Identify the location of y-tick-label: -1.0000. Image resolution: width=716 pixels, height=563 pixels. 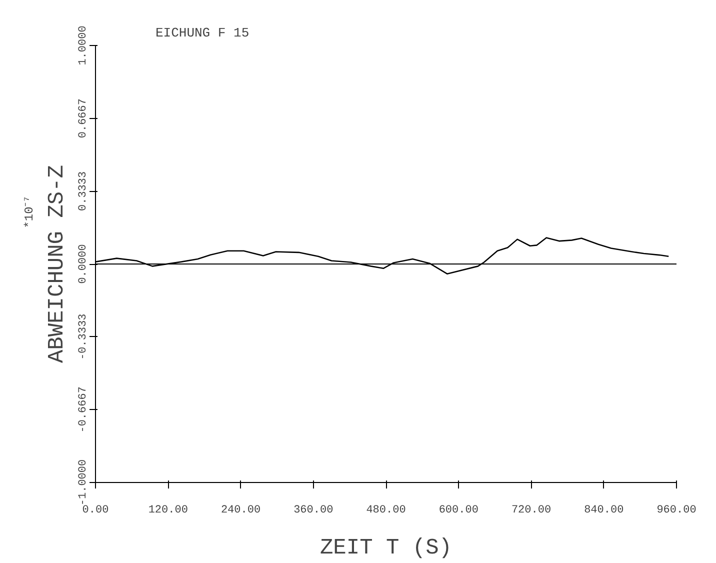
(84, 482).